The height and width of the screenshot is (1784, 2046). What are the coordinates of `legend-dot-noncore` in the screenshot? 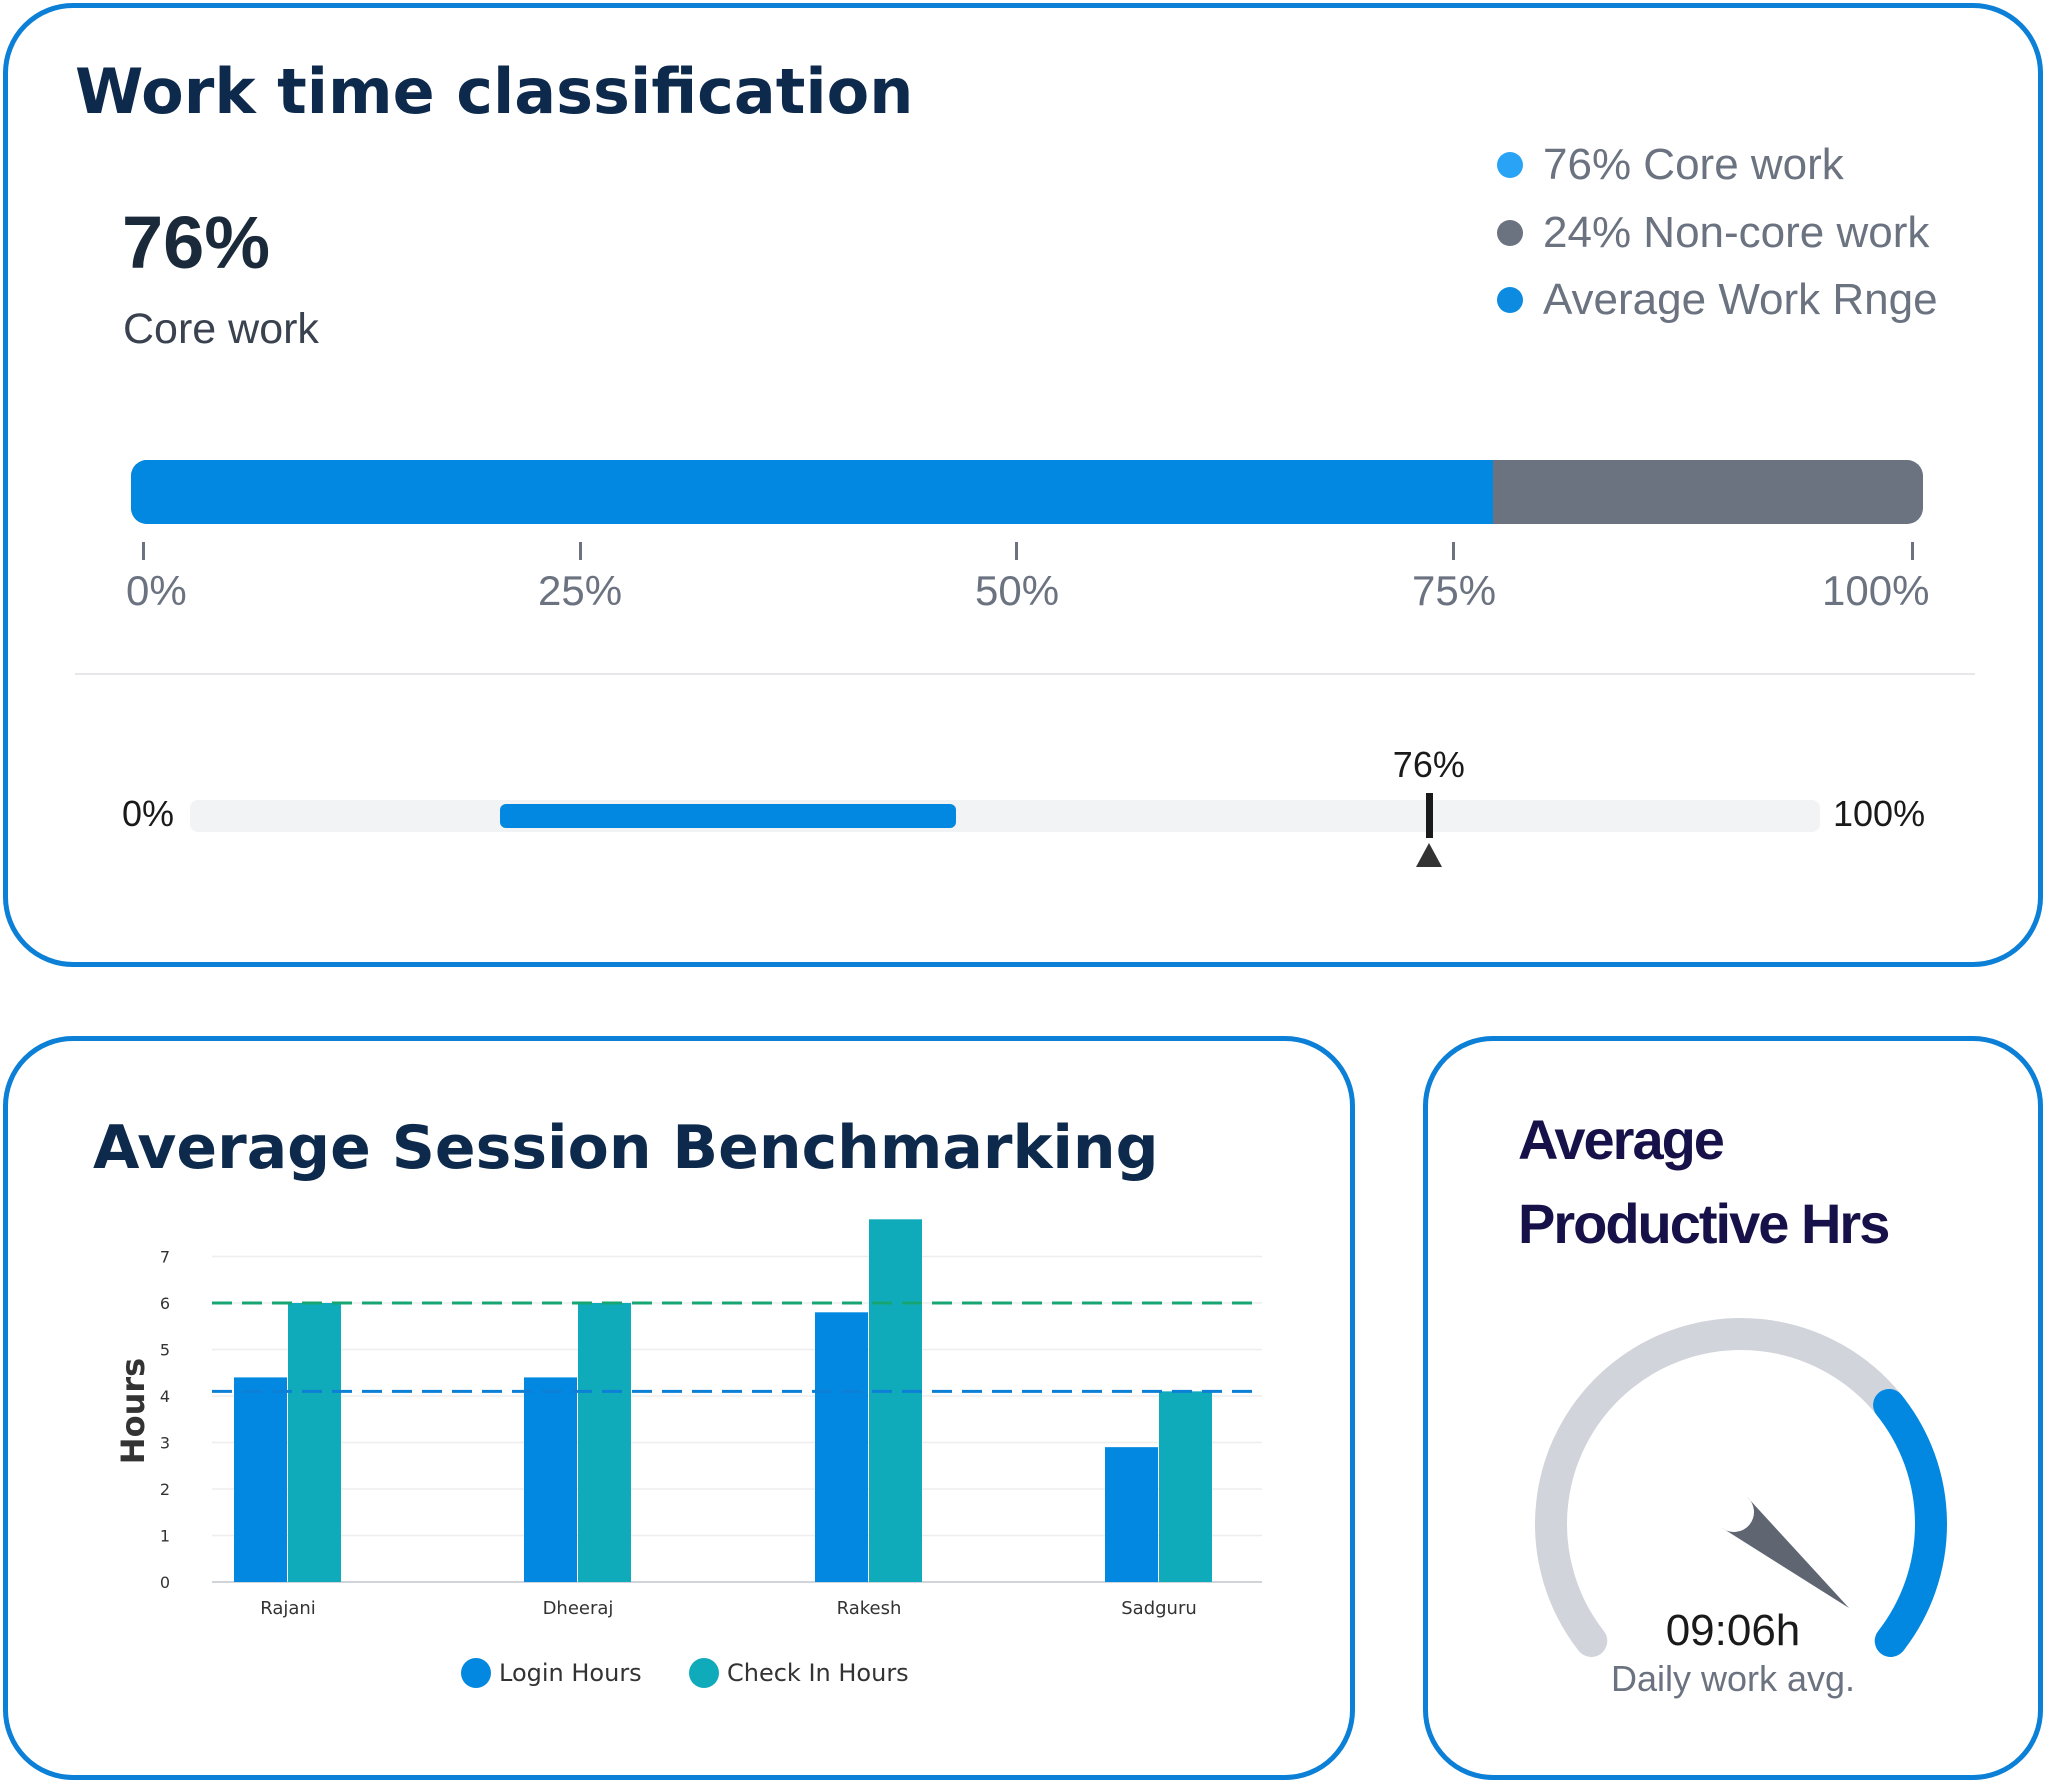 It's located at (1510, 233).